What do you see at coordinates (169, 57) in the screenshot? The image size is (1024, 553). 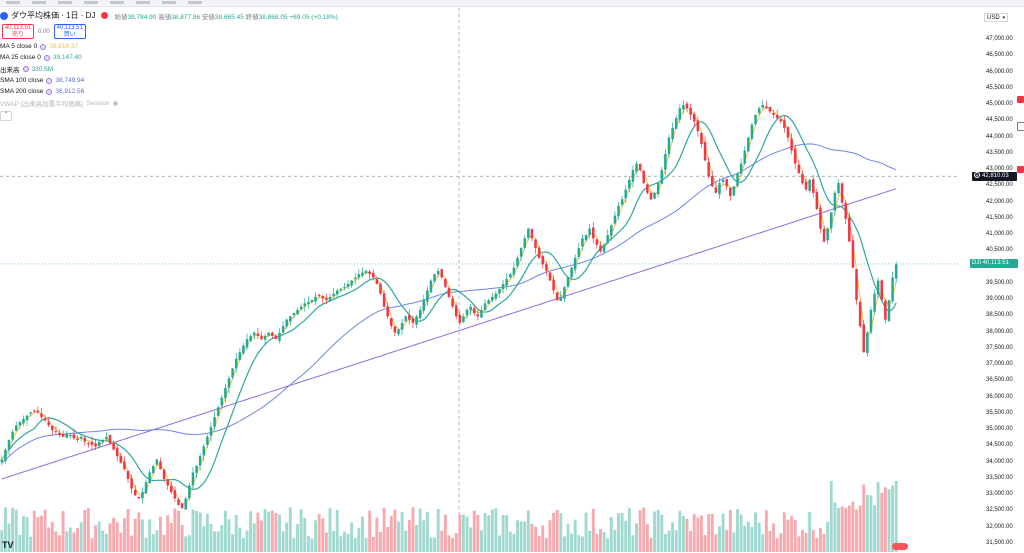 I see `indicator-row: MA 25 close 0 39,147.40` at bounding box center [169, 57].